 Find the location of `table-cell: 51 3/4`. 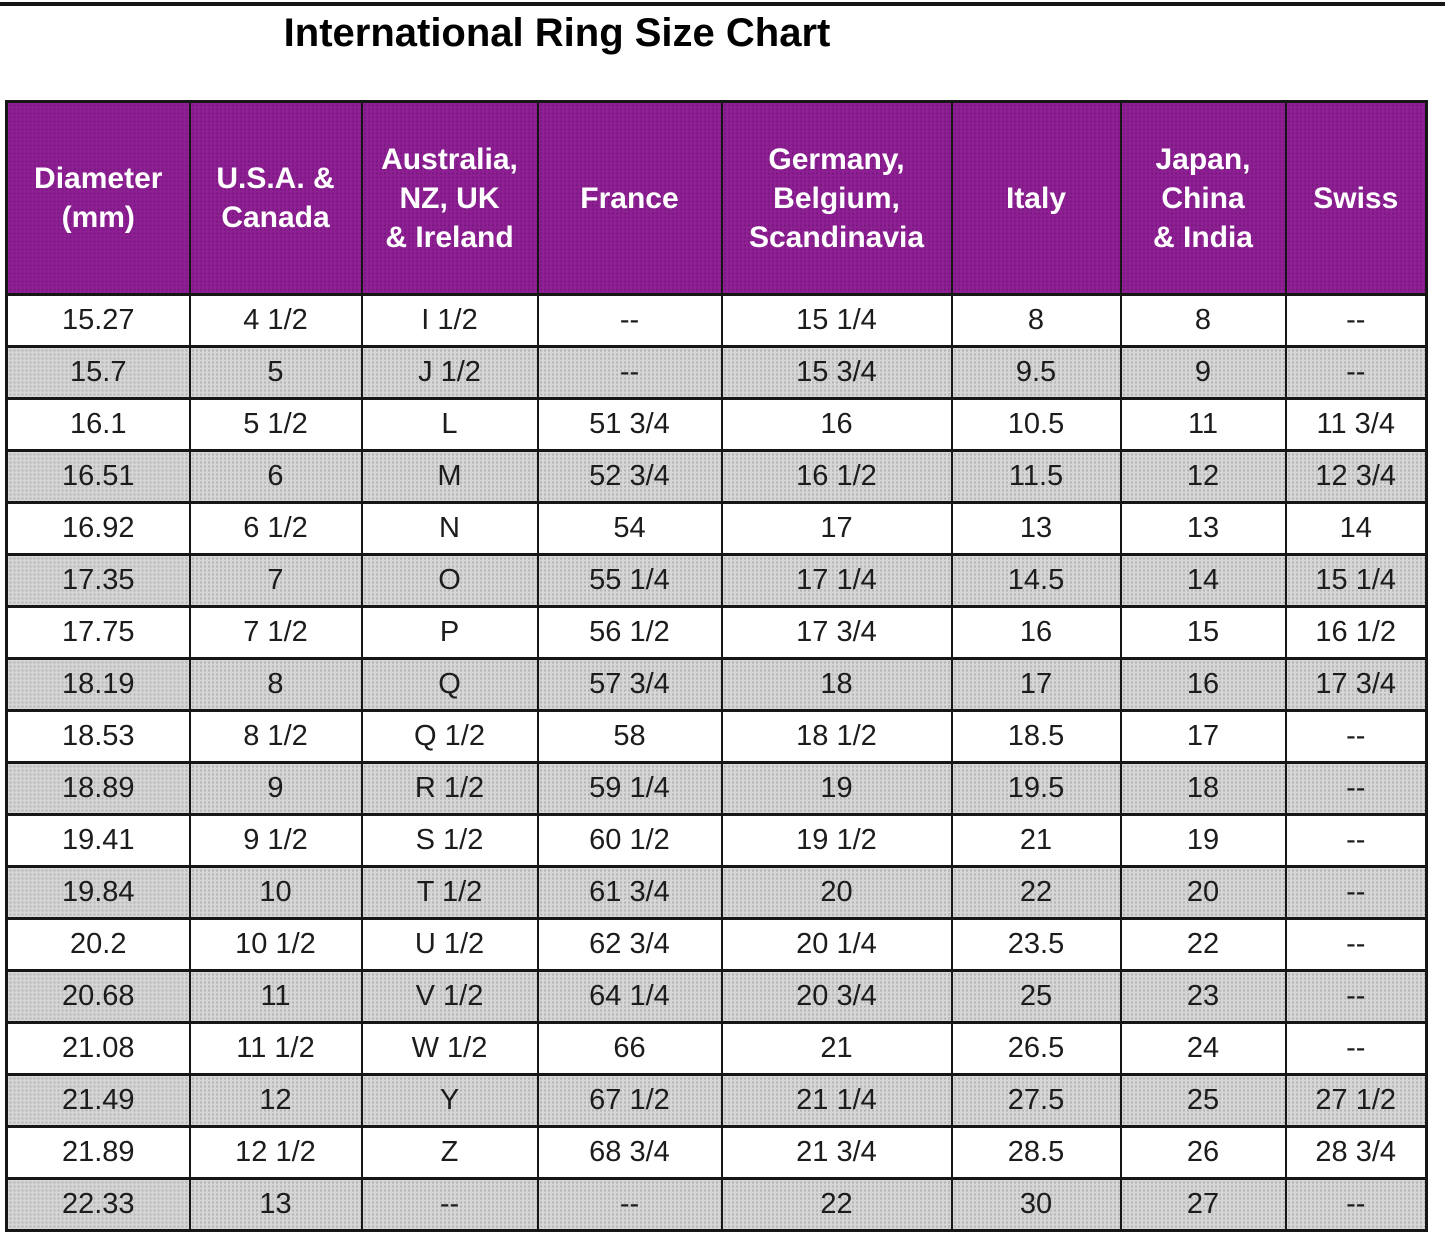

table-cell: 51 3/4 is located at coordinates (629, 424).